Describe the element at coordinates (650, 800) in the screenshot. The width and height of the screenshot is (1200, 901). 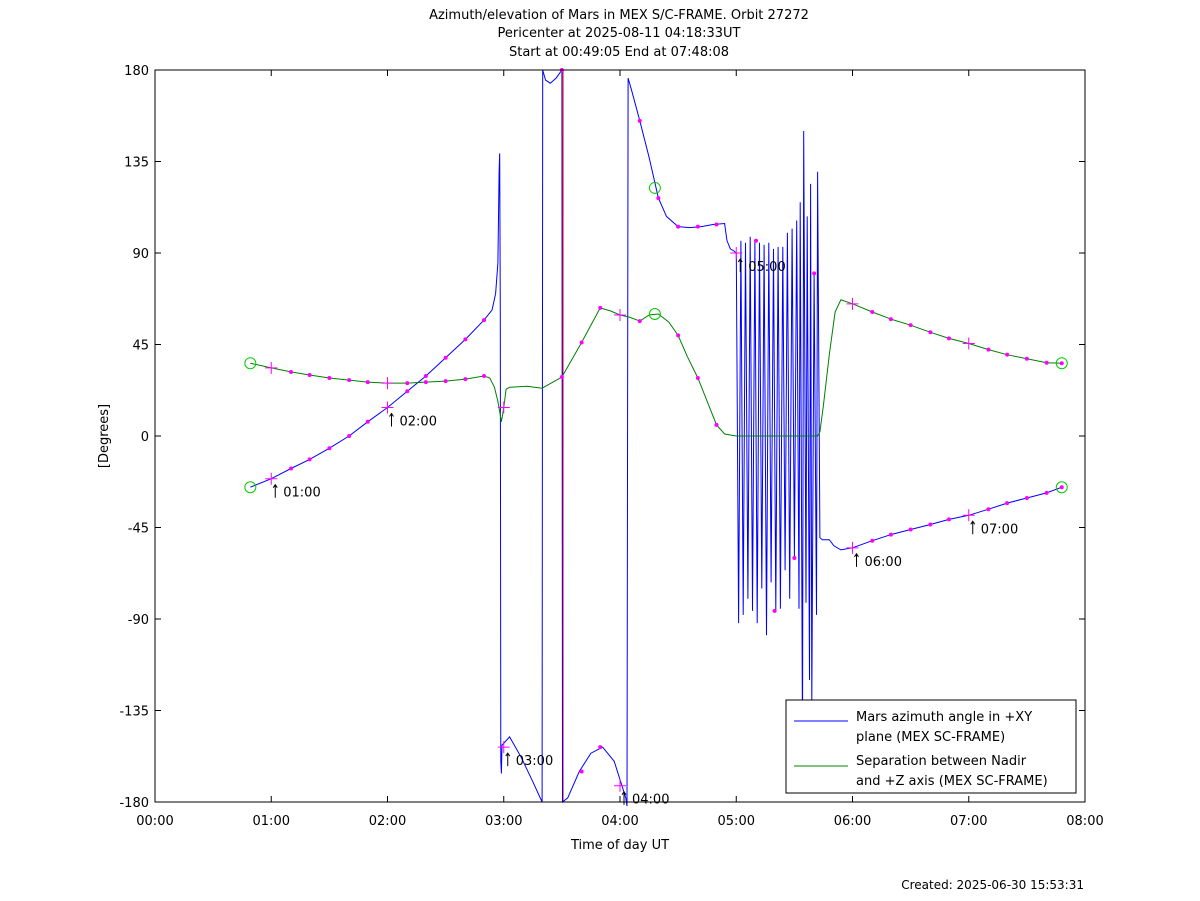
I see `hour-marker-label: 04:00` at that location.